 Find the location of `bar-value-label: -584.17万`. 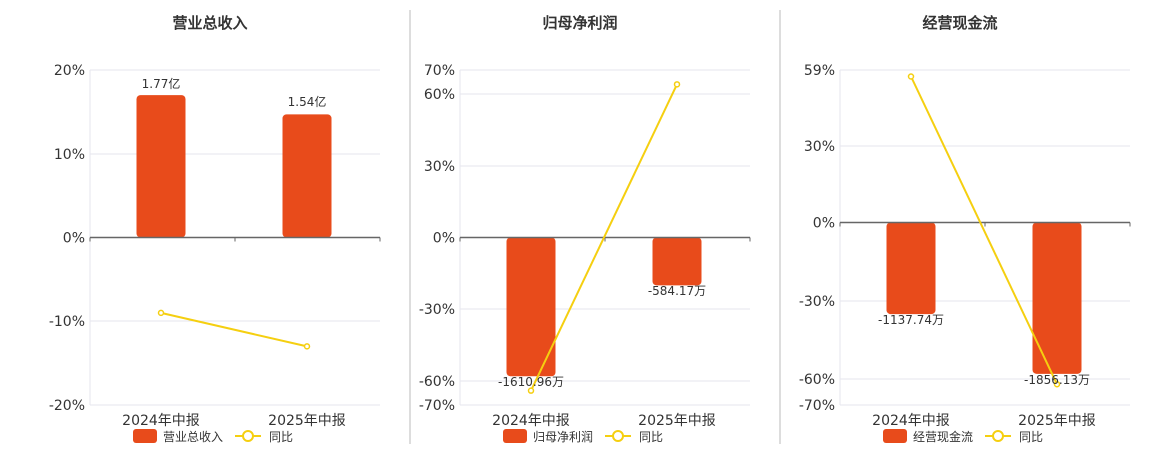

bar-value-label: -584.17万 is located at coordinates (677, 291).